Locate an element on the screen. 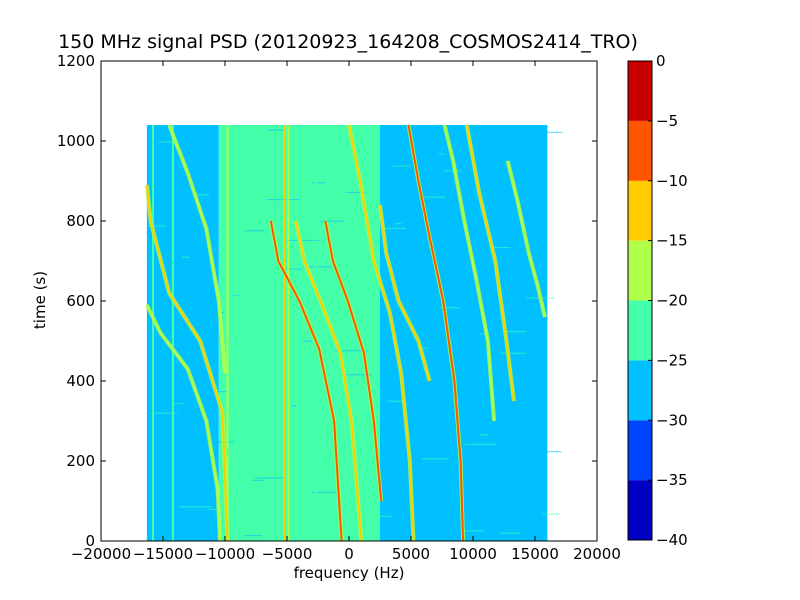 Image resolution: width=800 pixels, height=600 pixels. colorbar: −40 −35 −30 −25 −20 −15 −10 −5 0 is located at coordinates (657, 300).